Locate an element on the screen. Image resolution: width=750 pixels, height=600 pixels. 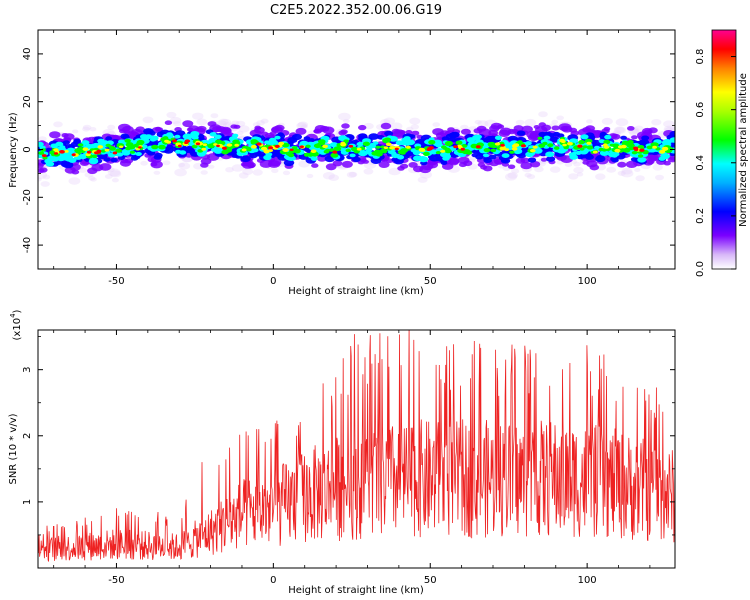
x-tick-label: 0 is located at coordinates (273, 580).